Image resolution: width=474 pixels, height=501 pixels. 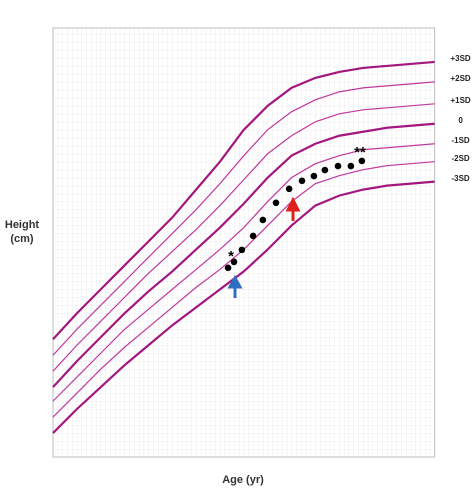 I want to click on legend-label: -1SD, so click(x=460, y=140).